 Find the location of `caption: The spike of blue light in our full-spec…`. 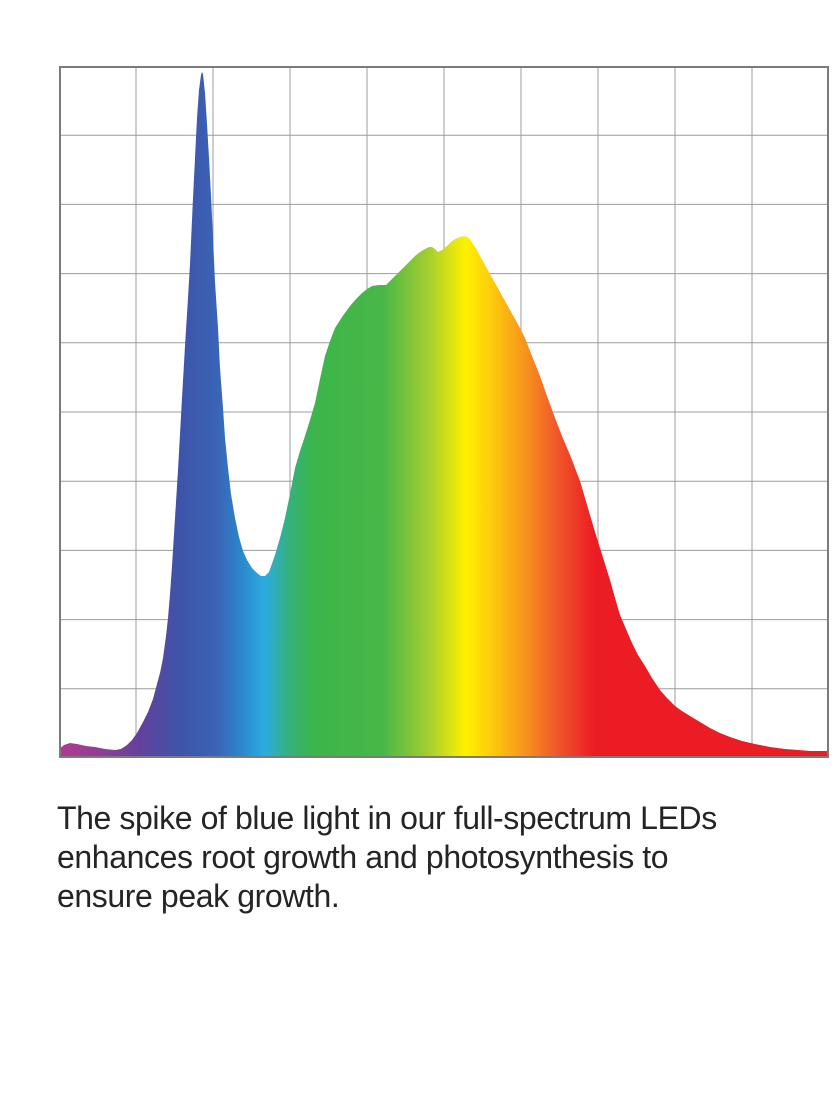

caption: The spike of blue light in our full-spec… is located at coordinates (427, 857).